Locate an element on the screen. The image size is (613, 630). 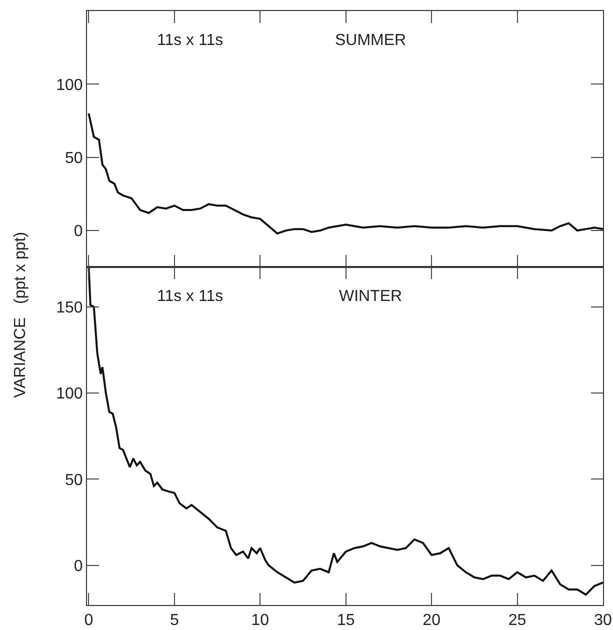
x-tick-label: 30 is located at coordinates (603, 621).